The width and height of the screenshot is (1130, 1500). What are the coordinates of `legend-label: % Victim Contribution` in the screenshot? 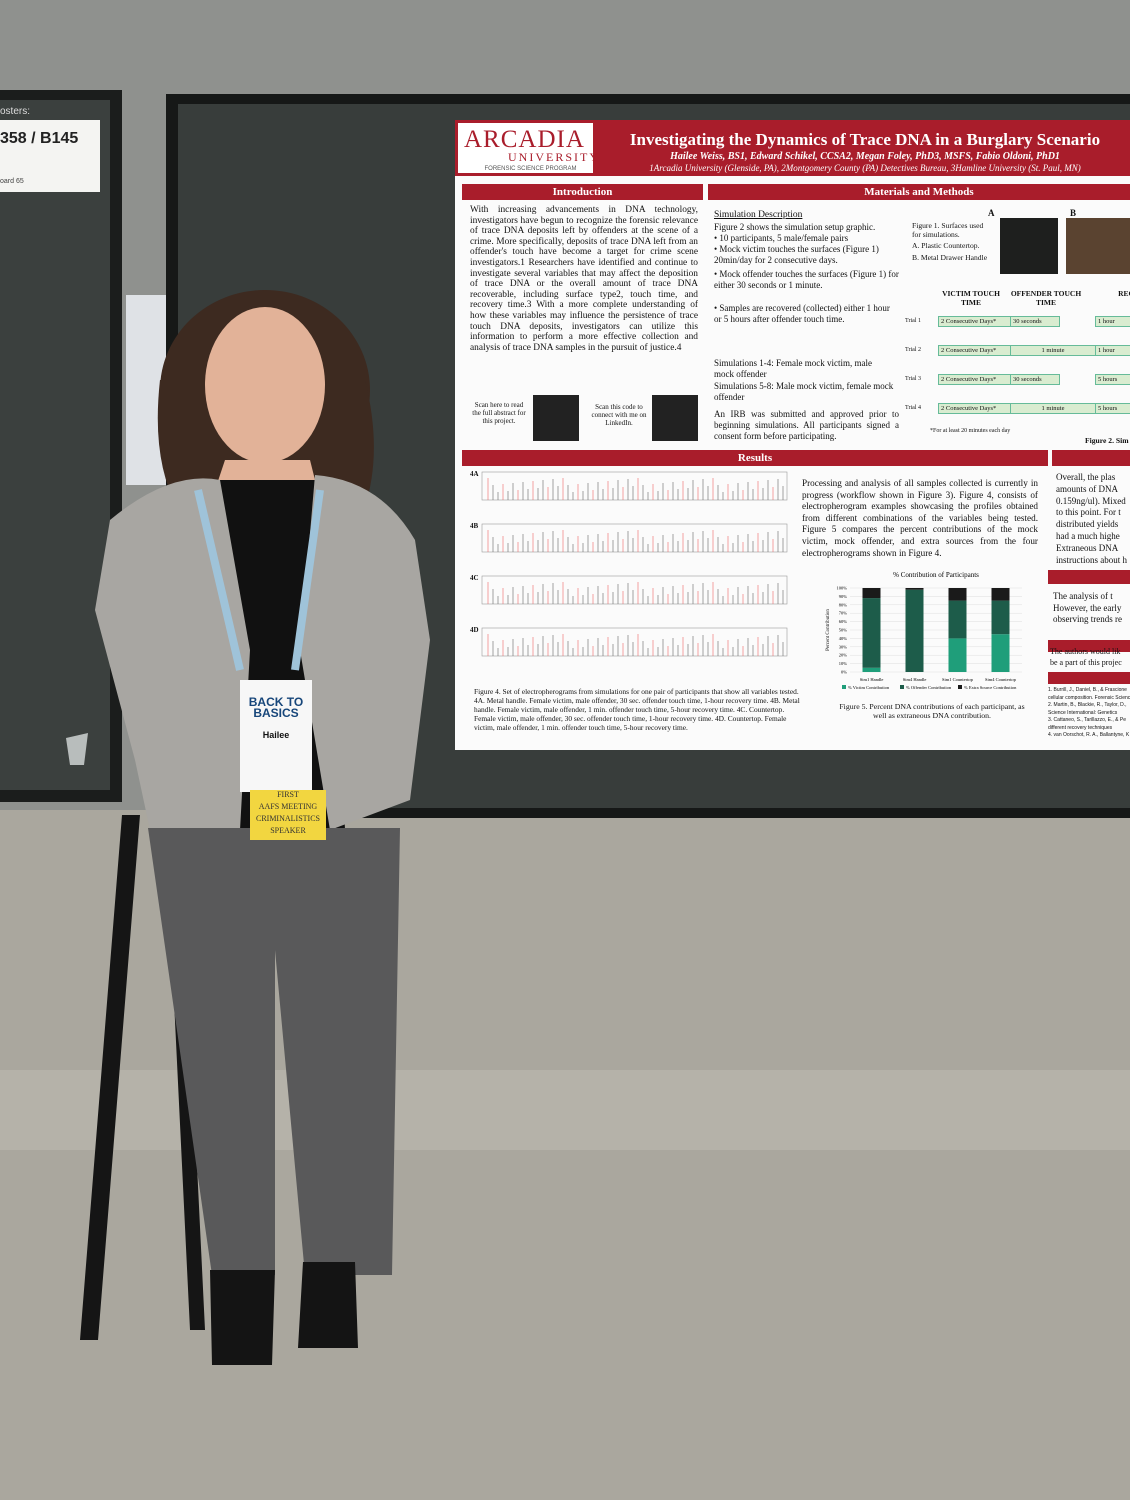 It's located at (869, 687).